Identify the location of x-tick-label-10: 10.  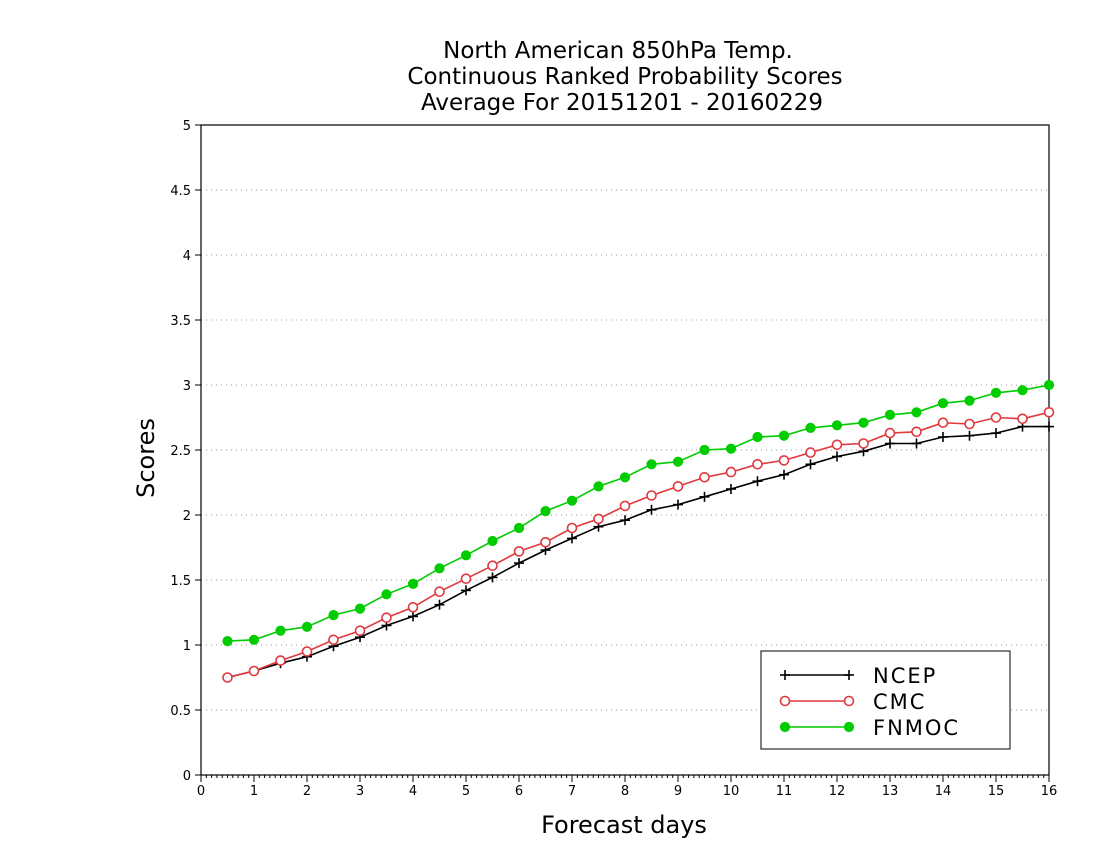
(731, 791).